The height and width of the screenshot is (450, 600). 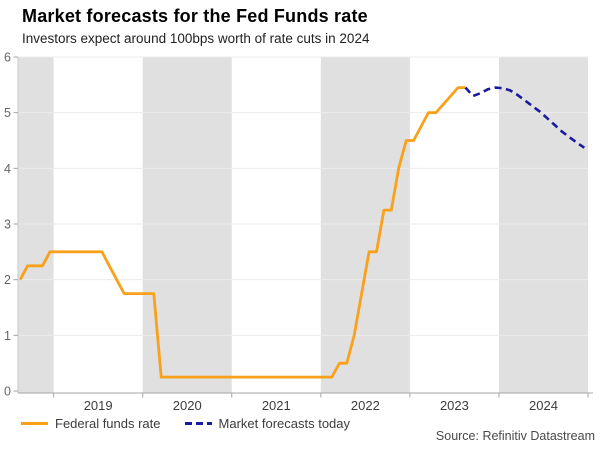 I want to click on y-axis-label: 0, so click(x=7, y=392).